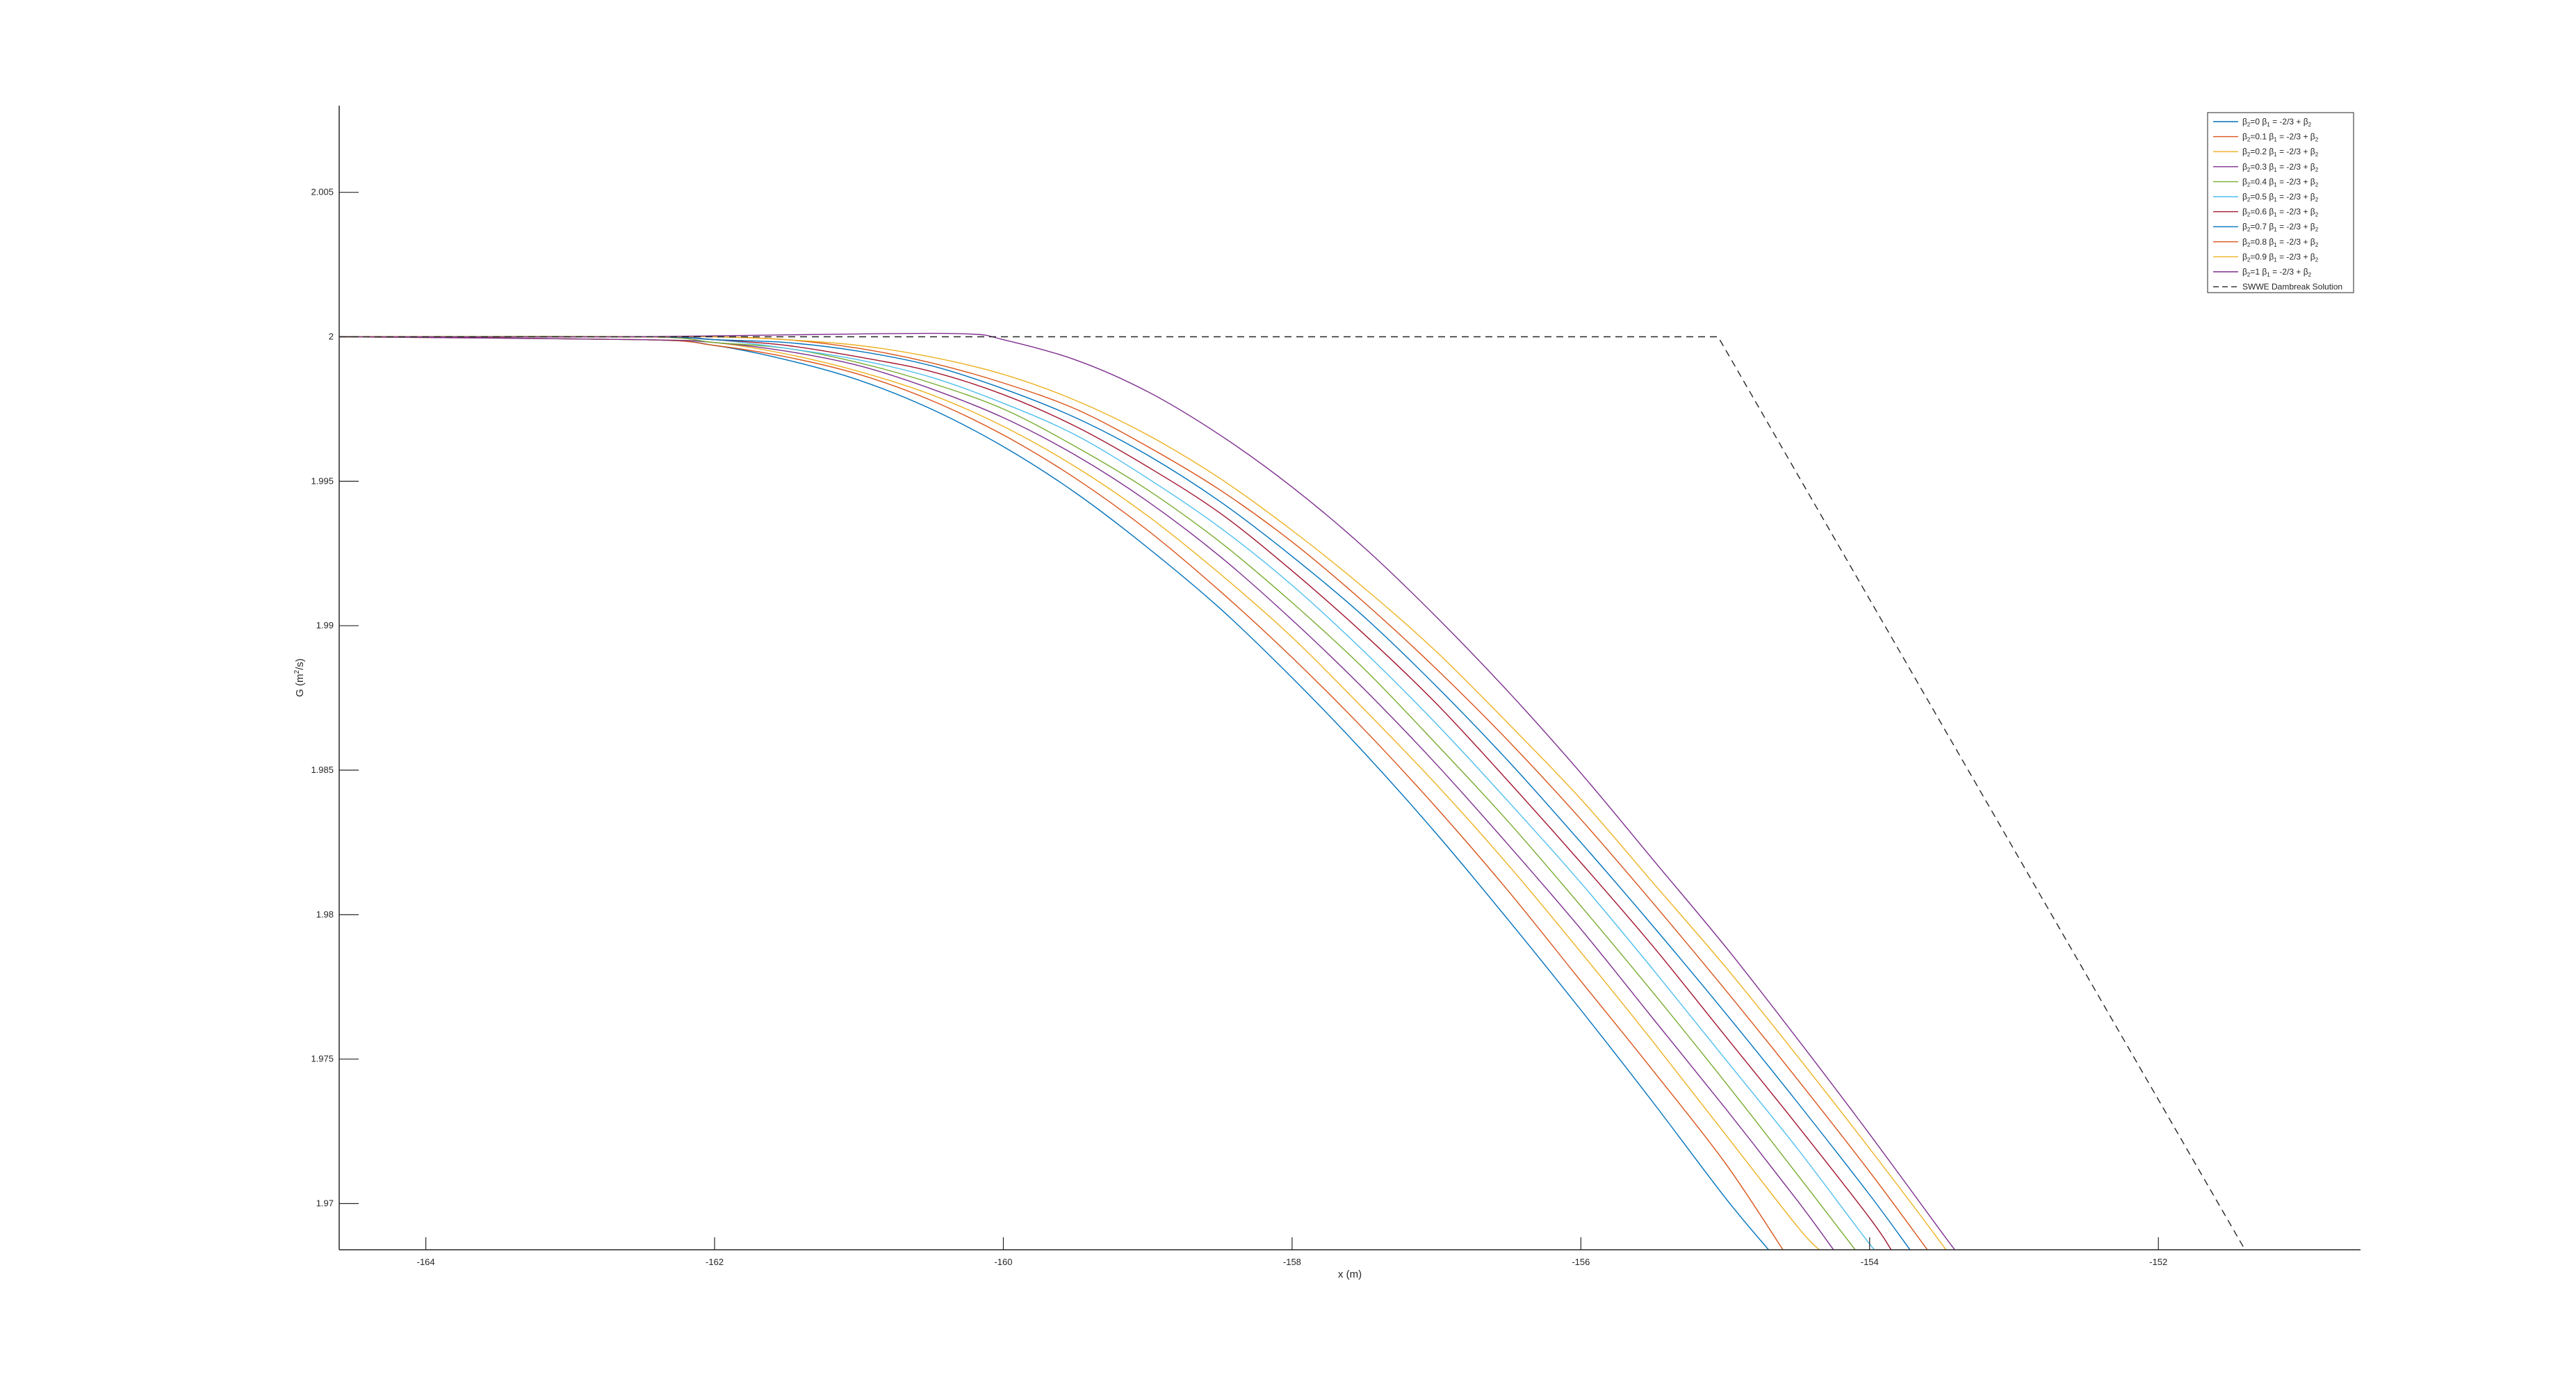  I want to click on legend-entry: β2=0.8 β1 = -2/3 + β2, so click(2280, 243).